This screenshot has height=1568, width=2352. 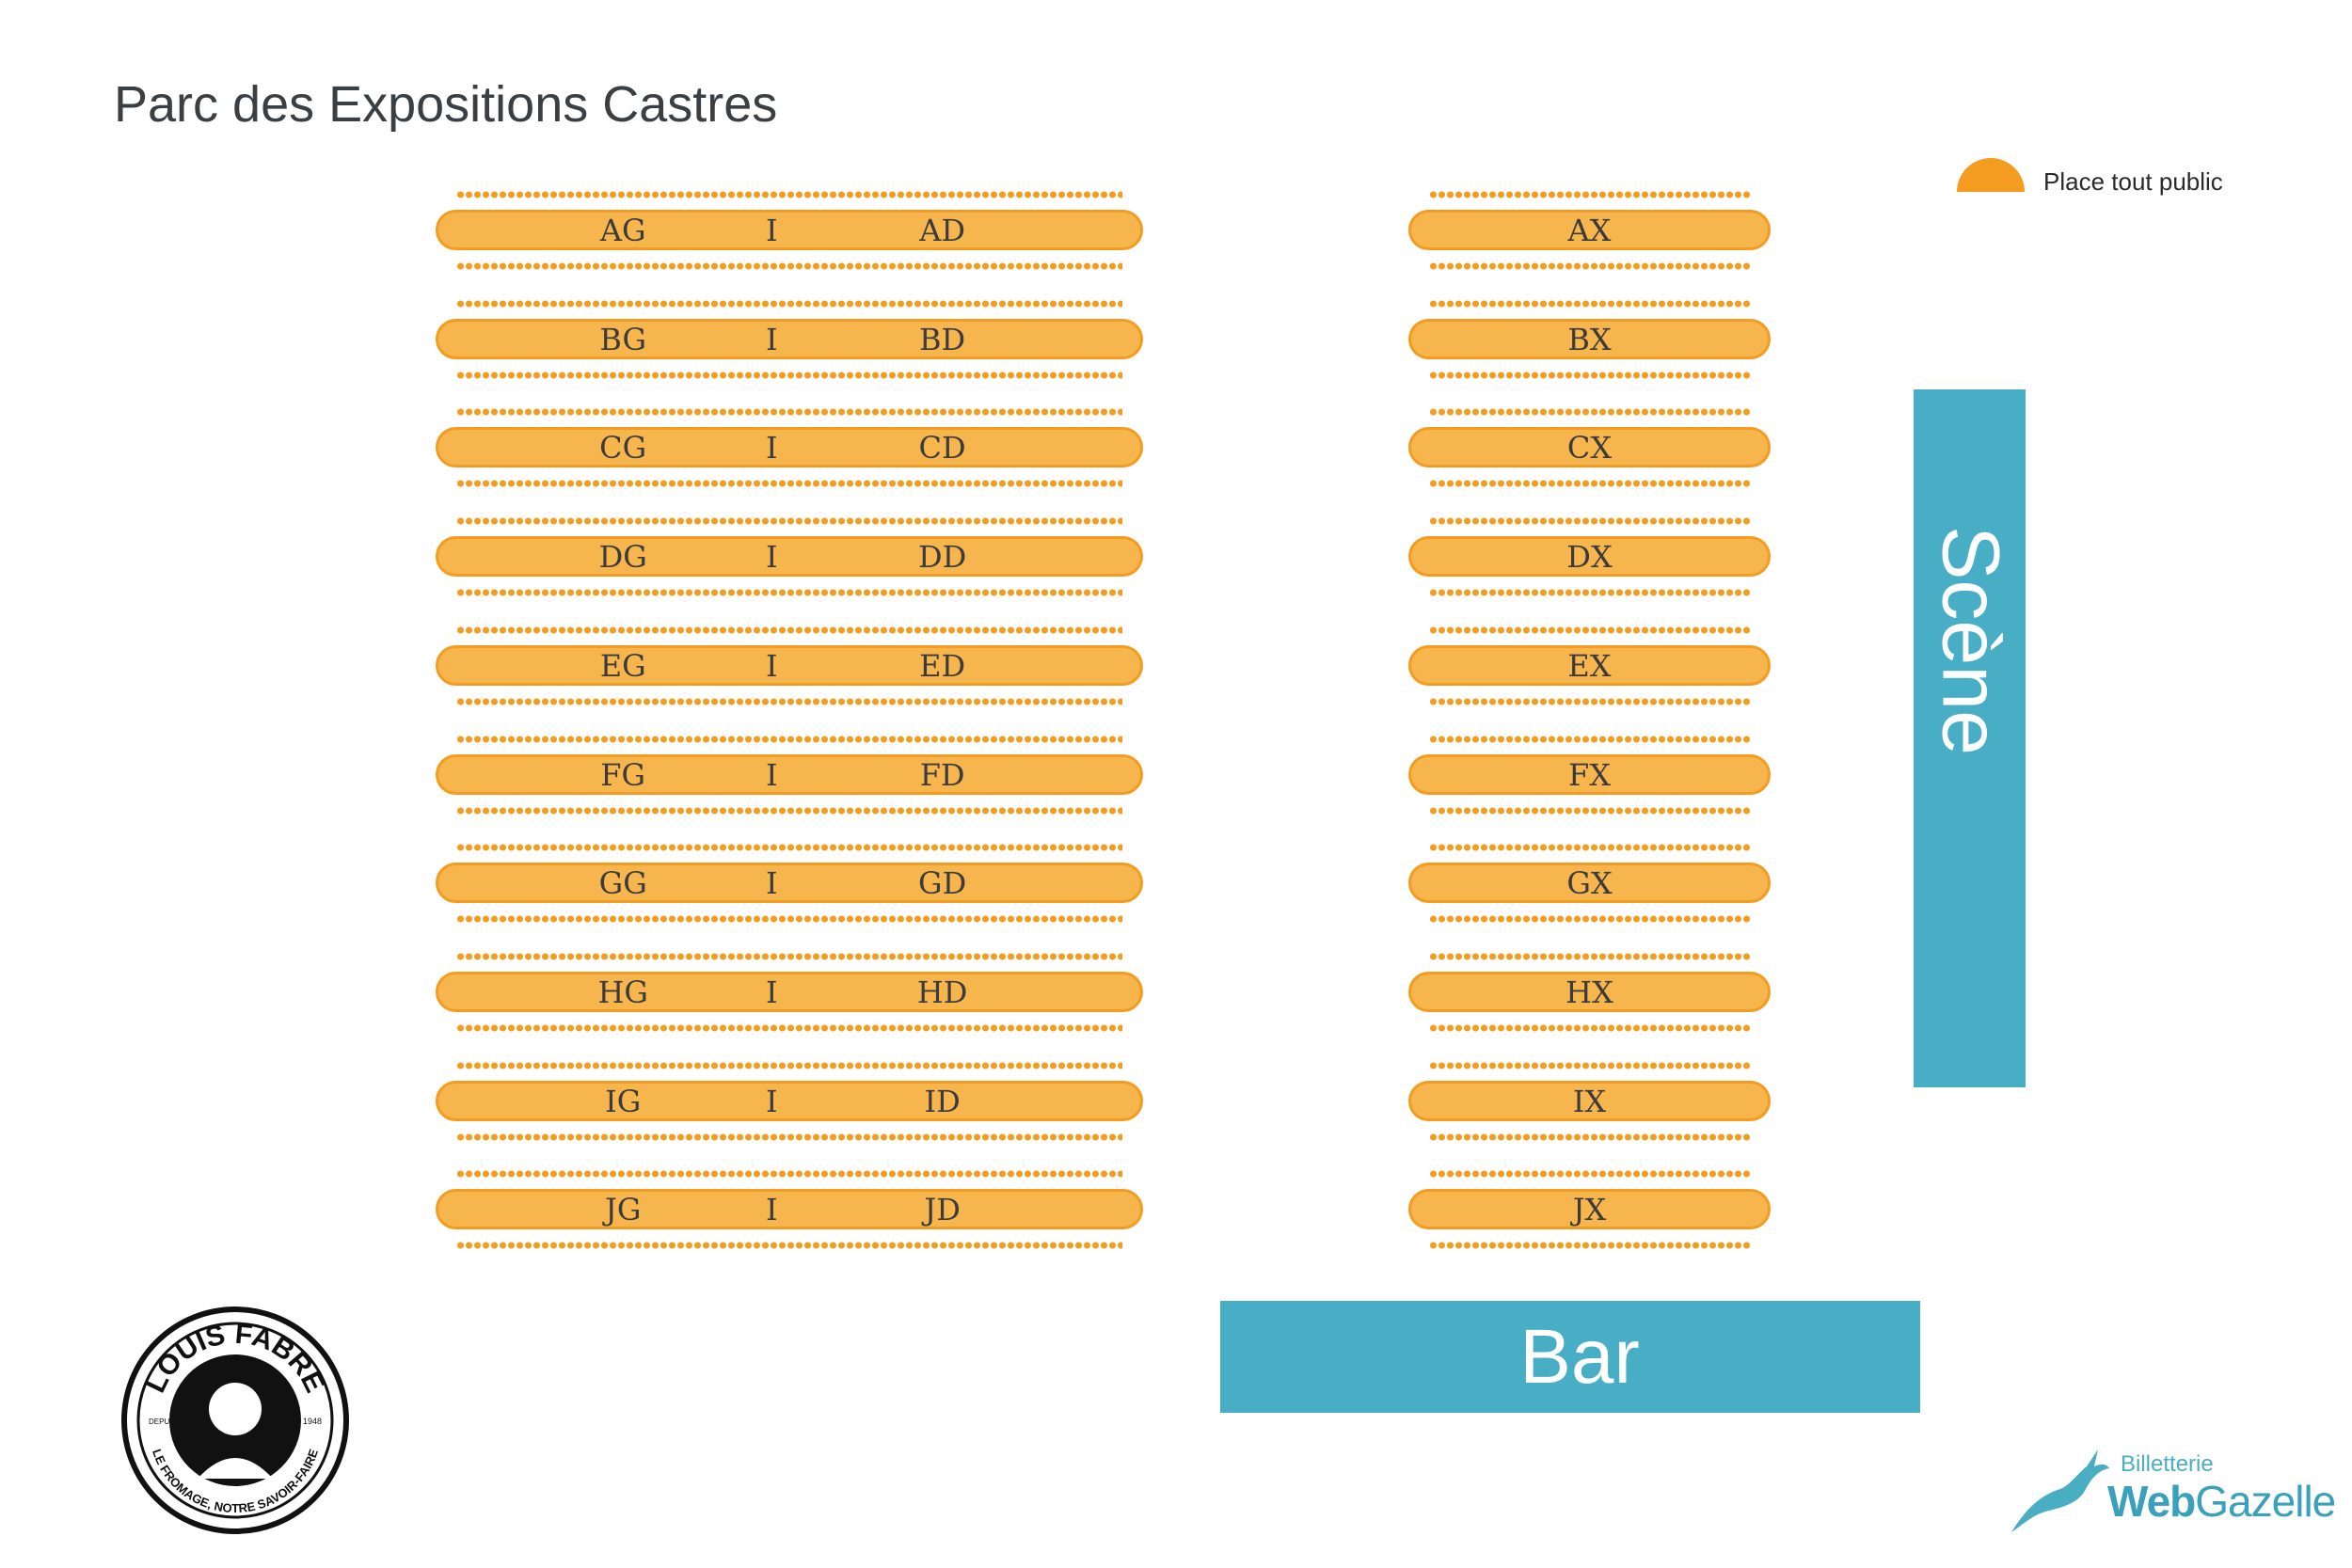 I want to click on seat-row-bar: FX, so click(x=1589, y=775).